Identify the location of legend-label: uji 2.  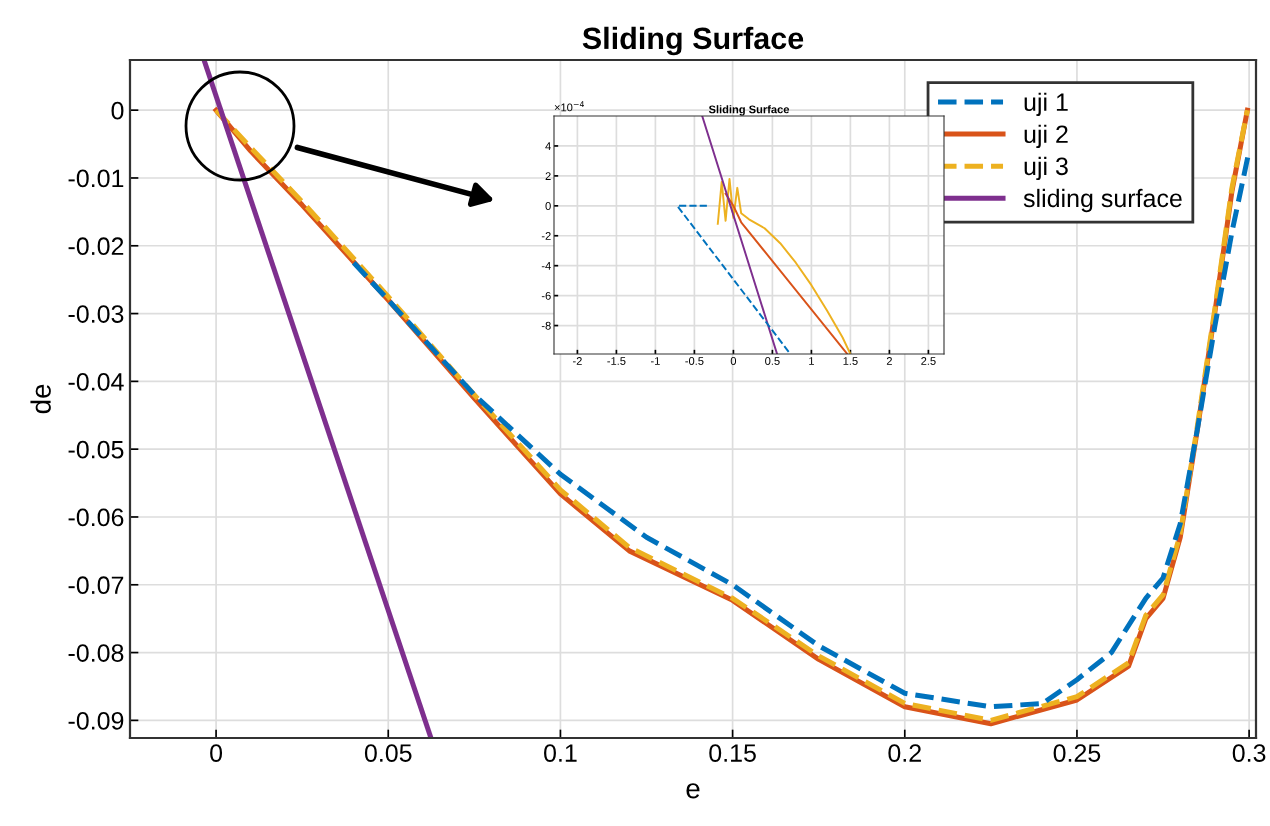
(1046, 136).